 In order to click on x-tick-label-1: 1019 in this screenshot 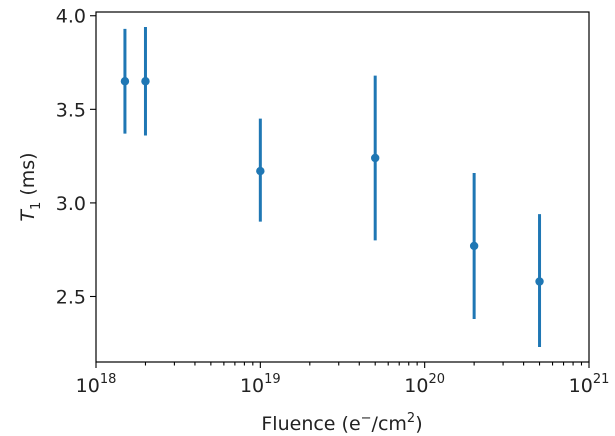, I will do `click(260, 384)`.